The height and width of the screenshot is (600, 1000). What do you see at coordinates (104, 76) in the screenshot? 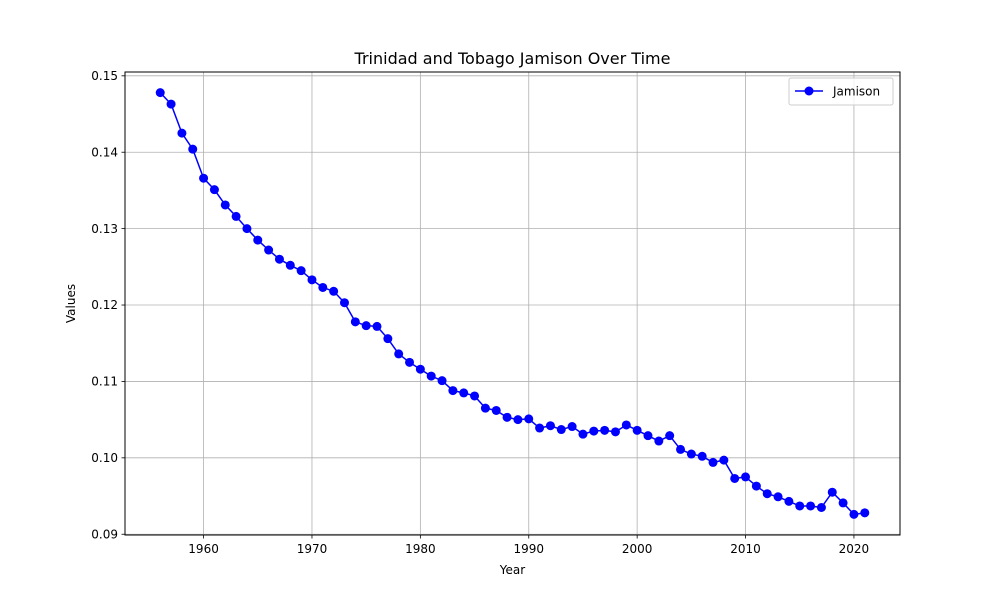
I see `y-tick-label: 0.15` at bounding box center [104, 76].